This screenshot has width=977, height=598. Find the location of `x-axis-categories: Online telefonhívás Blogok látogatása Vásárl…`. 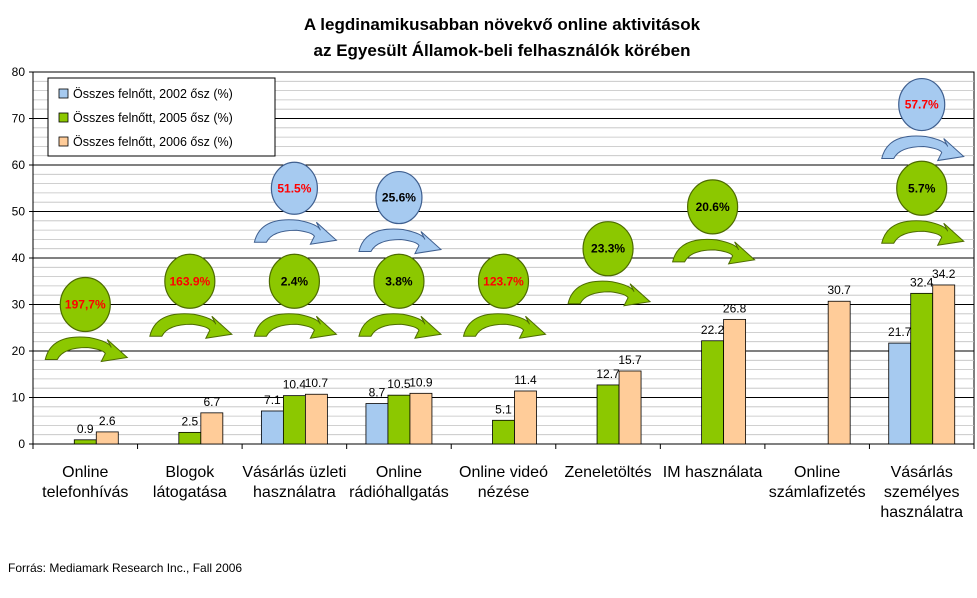

x-axis-categories: Online telefonhívás Blogok látogatása Vásárl… is located at coordinates (502, 492).